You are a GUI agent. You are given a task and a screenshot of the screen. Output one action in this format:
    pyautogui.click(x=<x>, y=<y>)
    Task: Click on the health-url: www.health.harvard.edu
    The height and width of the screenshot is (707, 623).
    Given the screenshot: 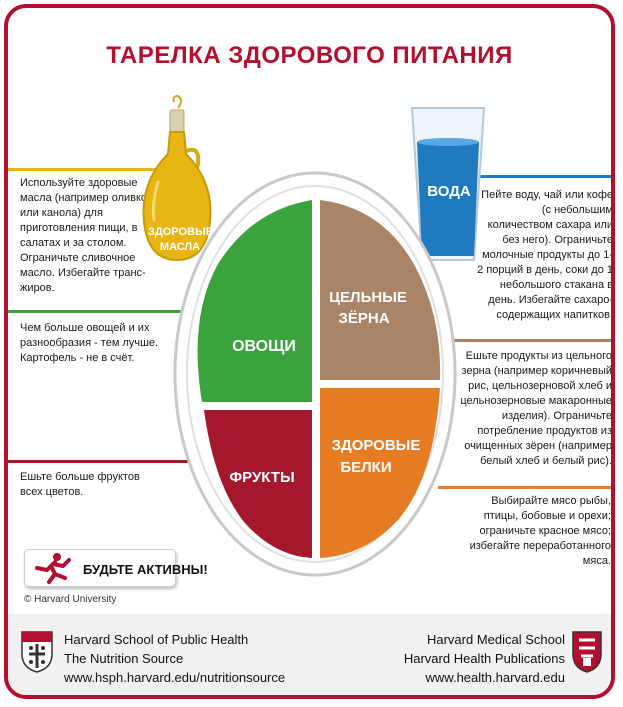 What is the action you would take?
    pyautogui.click(x=495, y=677)
    